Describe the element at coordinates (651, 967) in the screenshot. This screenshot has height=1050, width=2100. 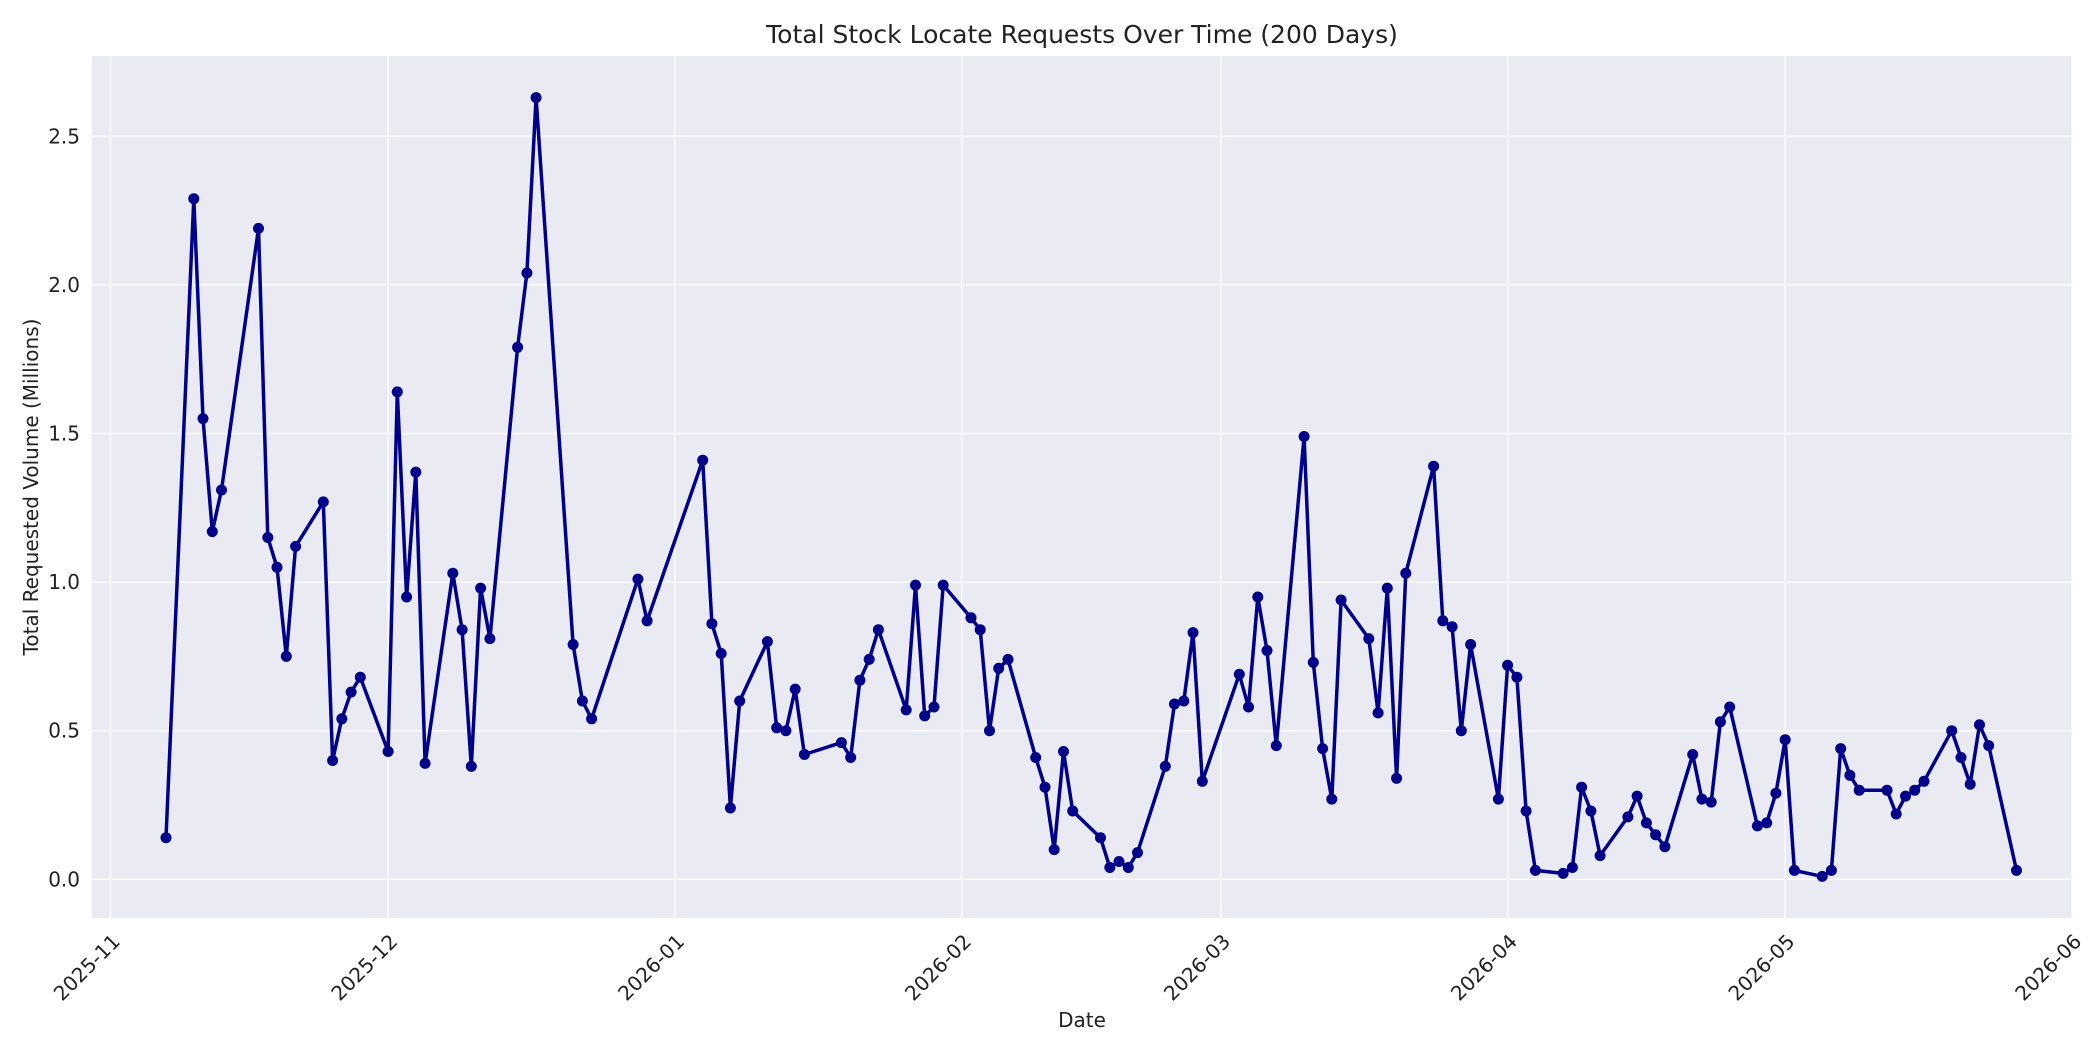
I see `x-tick-label: 2026-01` at that location.